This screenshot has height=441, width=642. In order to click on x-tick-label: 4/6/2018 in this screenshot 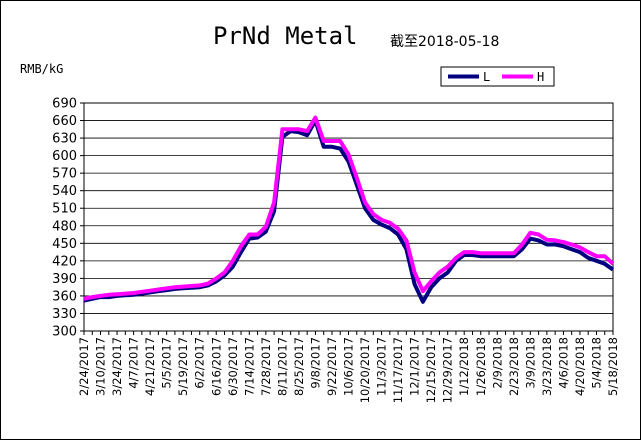, I will do `click(563, 363)`.